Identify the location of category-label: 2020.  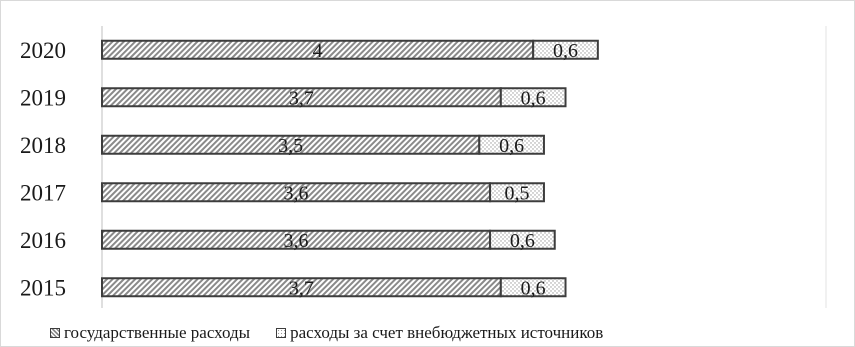
(43, 50).